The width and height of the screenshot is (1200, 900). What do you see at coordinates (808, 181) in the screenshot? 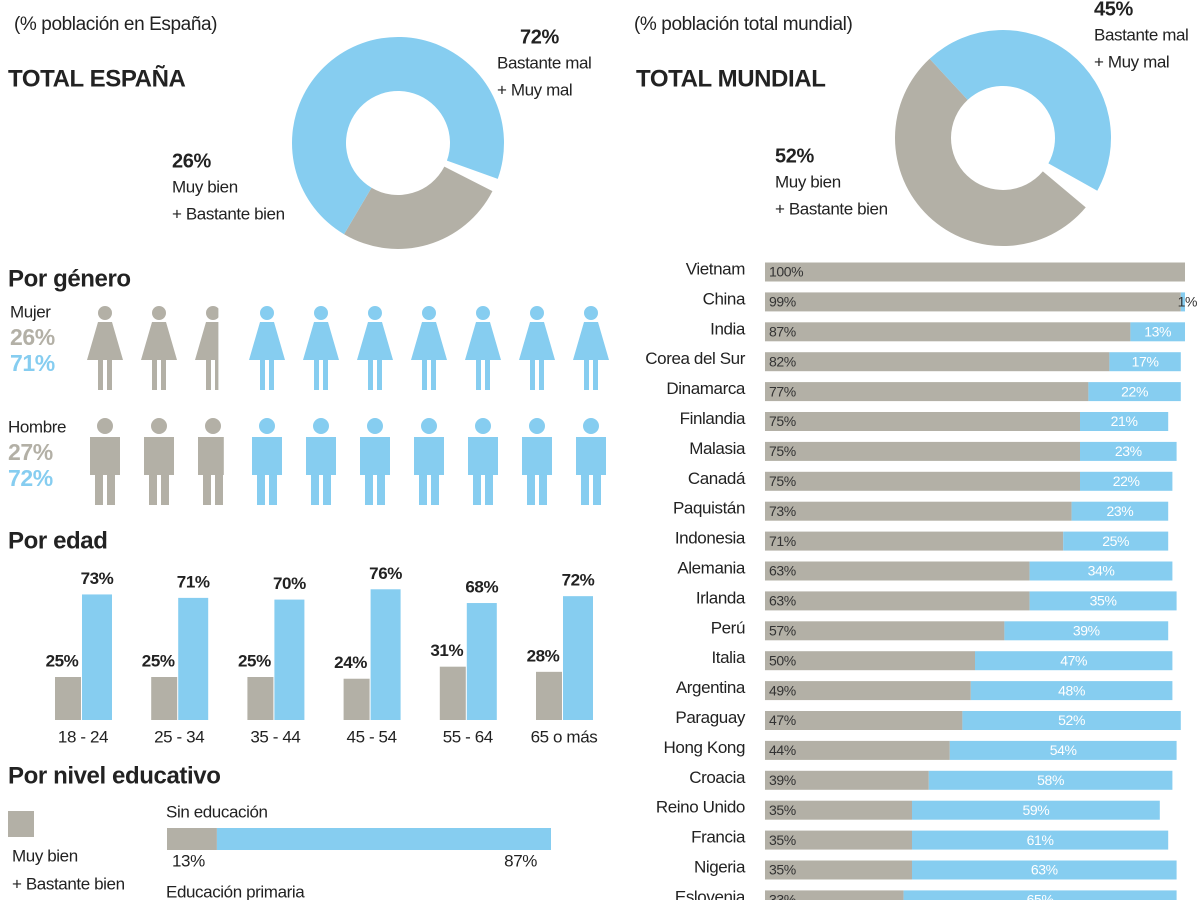
I see `segment-label: Muy bien` at bounding box center [808, 181].